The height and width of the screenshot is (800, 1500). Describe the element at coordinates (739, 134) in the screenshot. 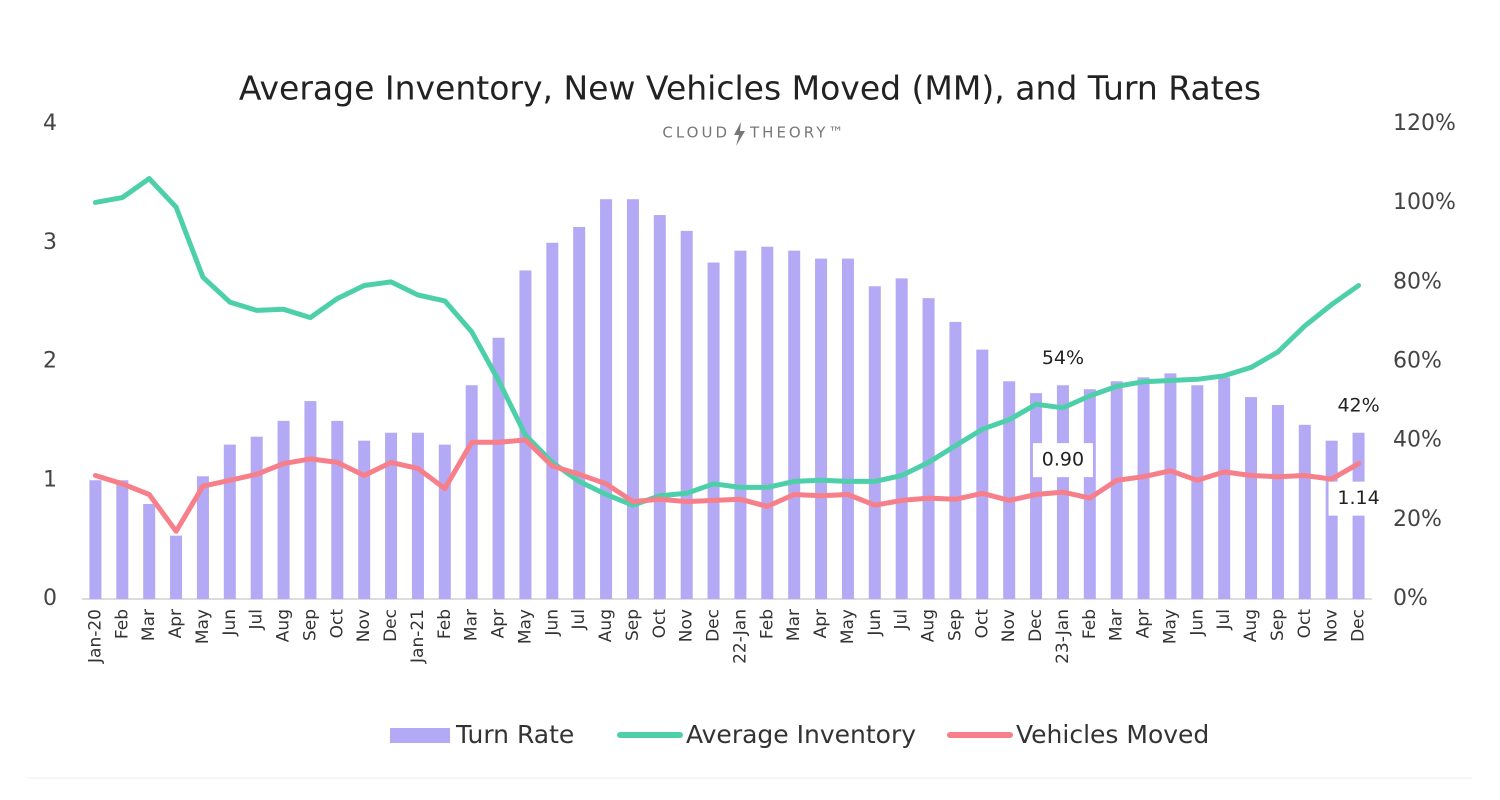

I see `logo-bolt` at that location.